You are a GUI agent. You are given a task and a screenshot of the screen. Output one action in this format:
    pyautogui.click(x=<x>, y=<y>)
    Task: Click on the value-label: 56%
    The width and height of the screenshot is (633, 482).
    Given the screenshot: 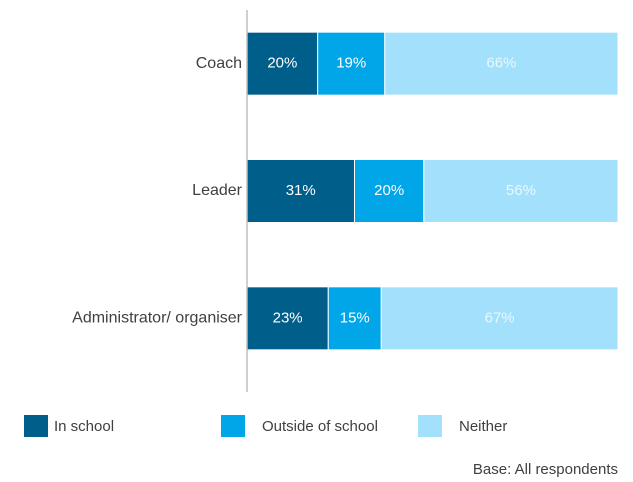 What is the action you would take?
    pyautogui.click(x=521, y=190)
    